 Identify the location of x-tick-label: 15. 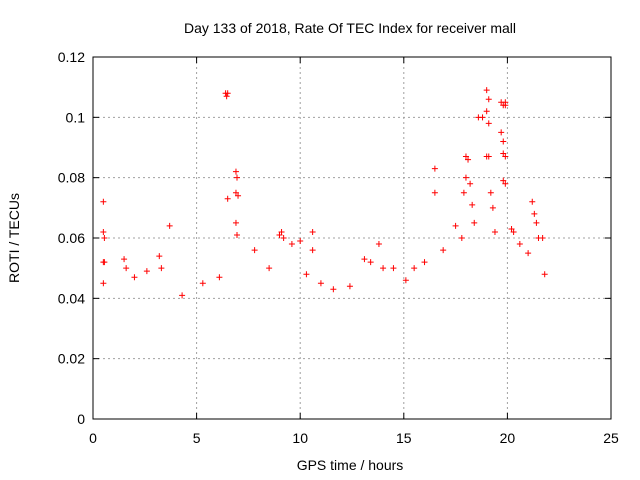
(404, 438).